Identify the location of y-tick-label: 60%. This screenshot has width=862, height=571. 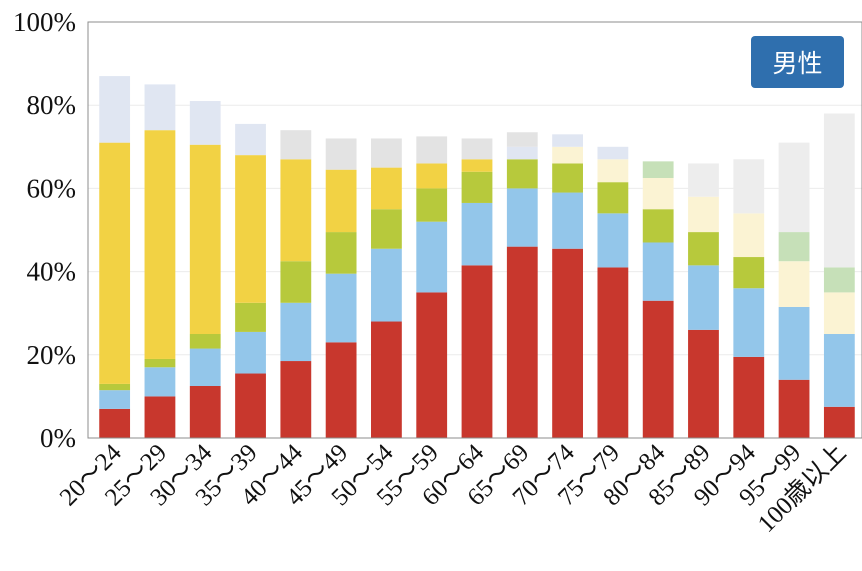
(52, 188).